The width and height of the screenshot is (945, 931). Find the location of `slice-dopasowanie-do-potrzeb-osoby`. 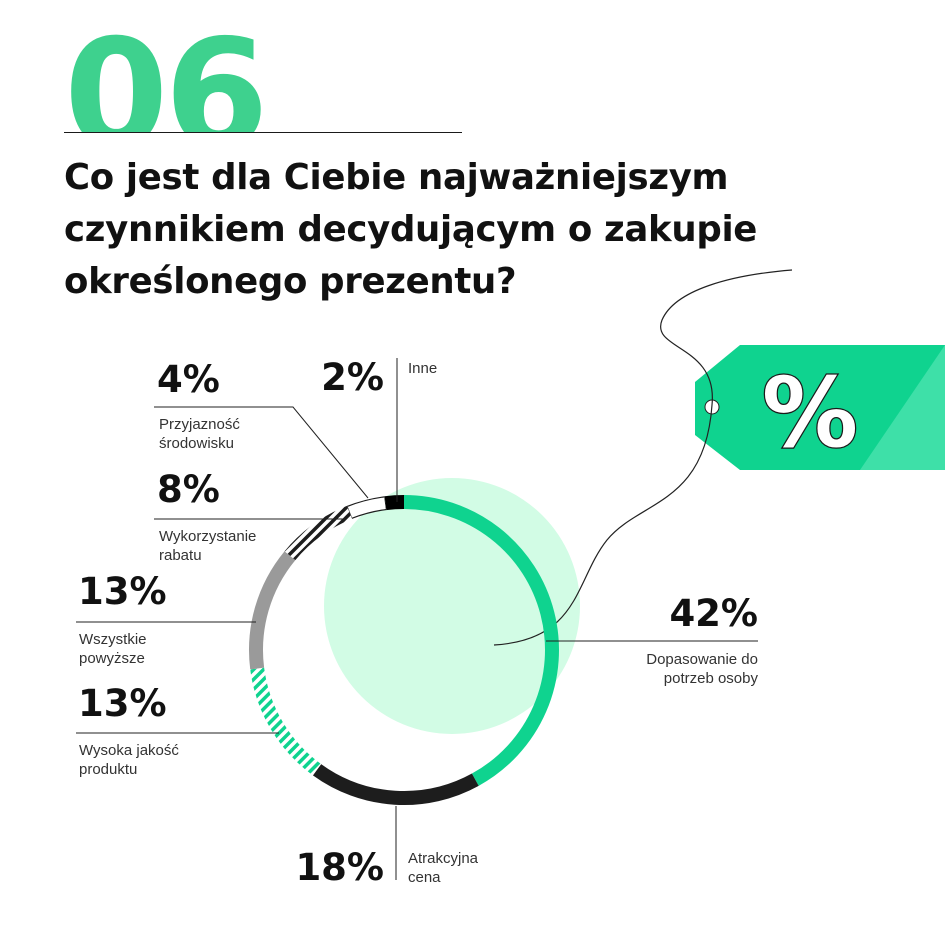

slice-dopasowanie-do-potrzeb-osoby is located at coordinates (481, 640).